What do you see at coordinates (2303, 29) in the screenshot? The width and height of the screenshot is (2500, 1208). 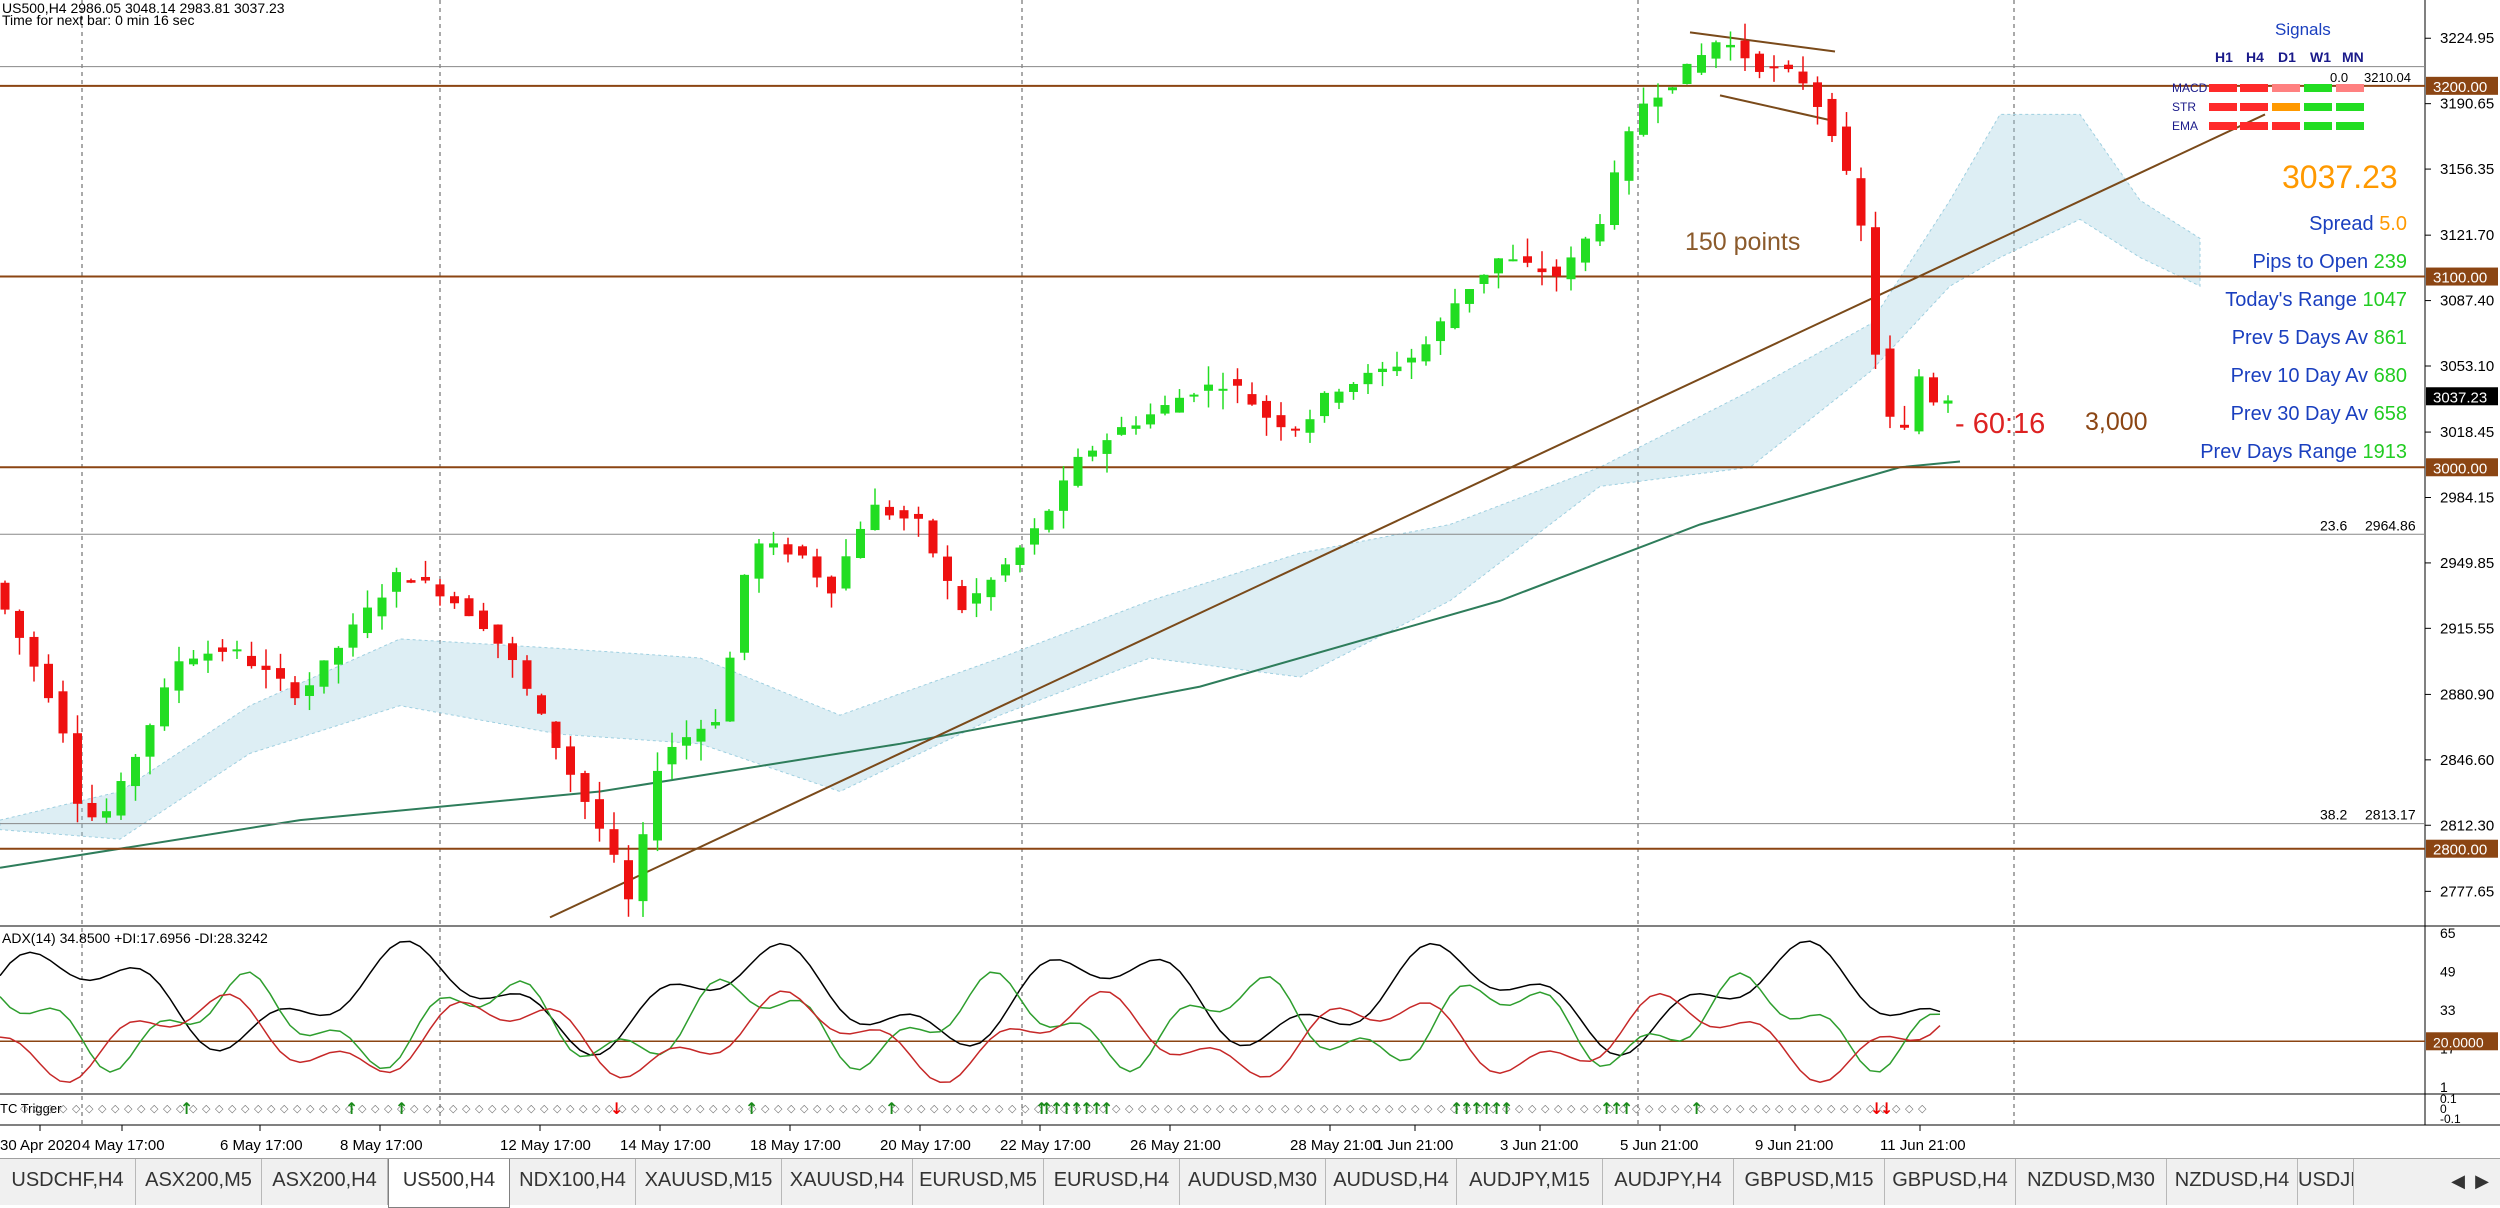 I see `signals-title: Signals` at bounding box center [2303, 29].